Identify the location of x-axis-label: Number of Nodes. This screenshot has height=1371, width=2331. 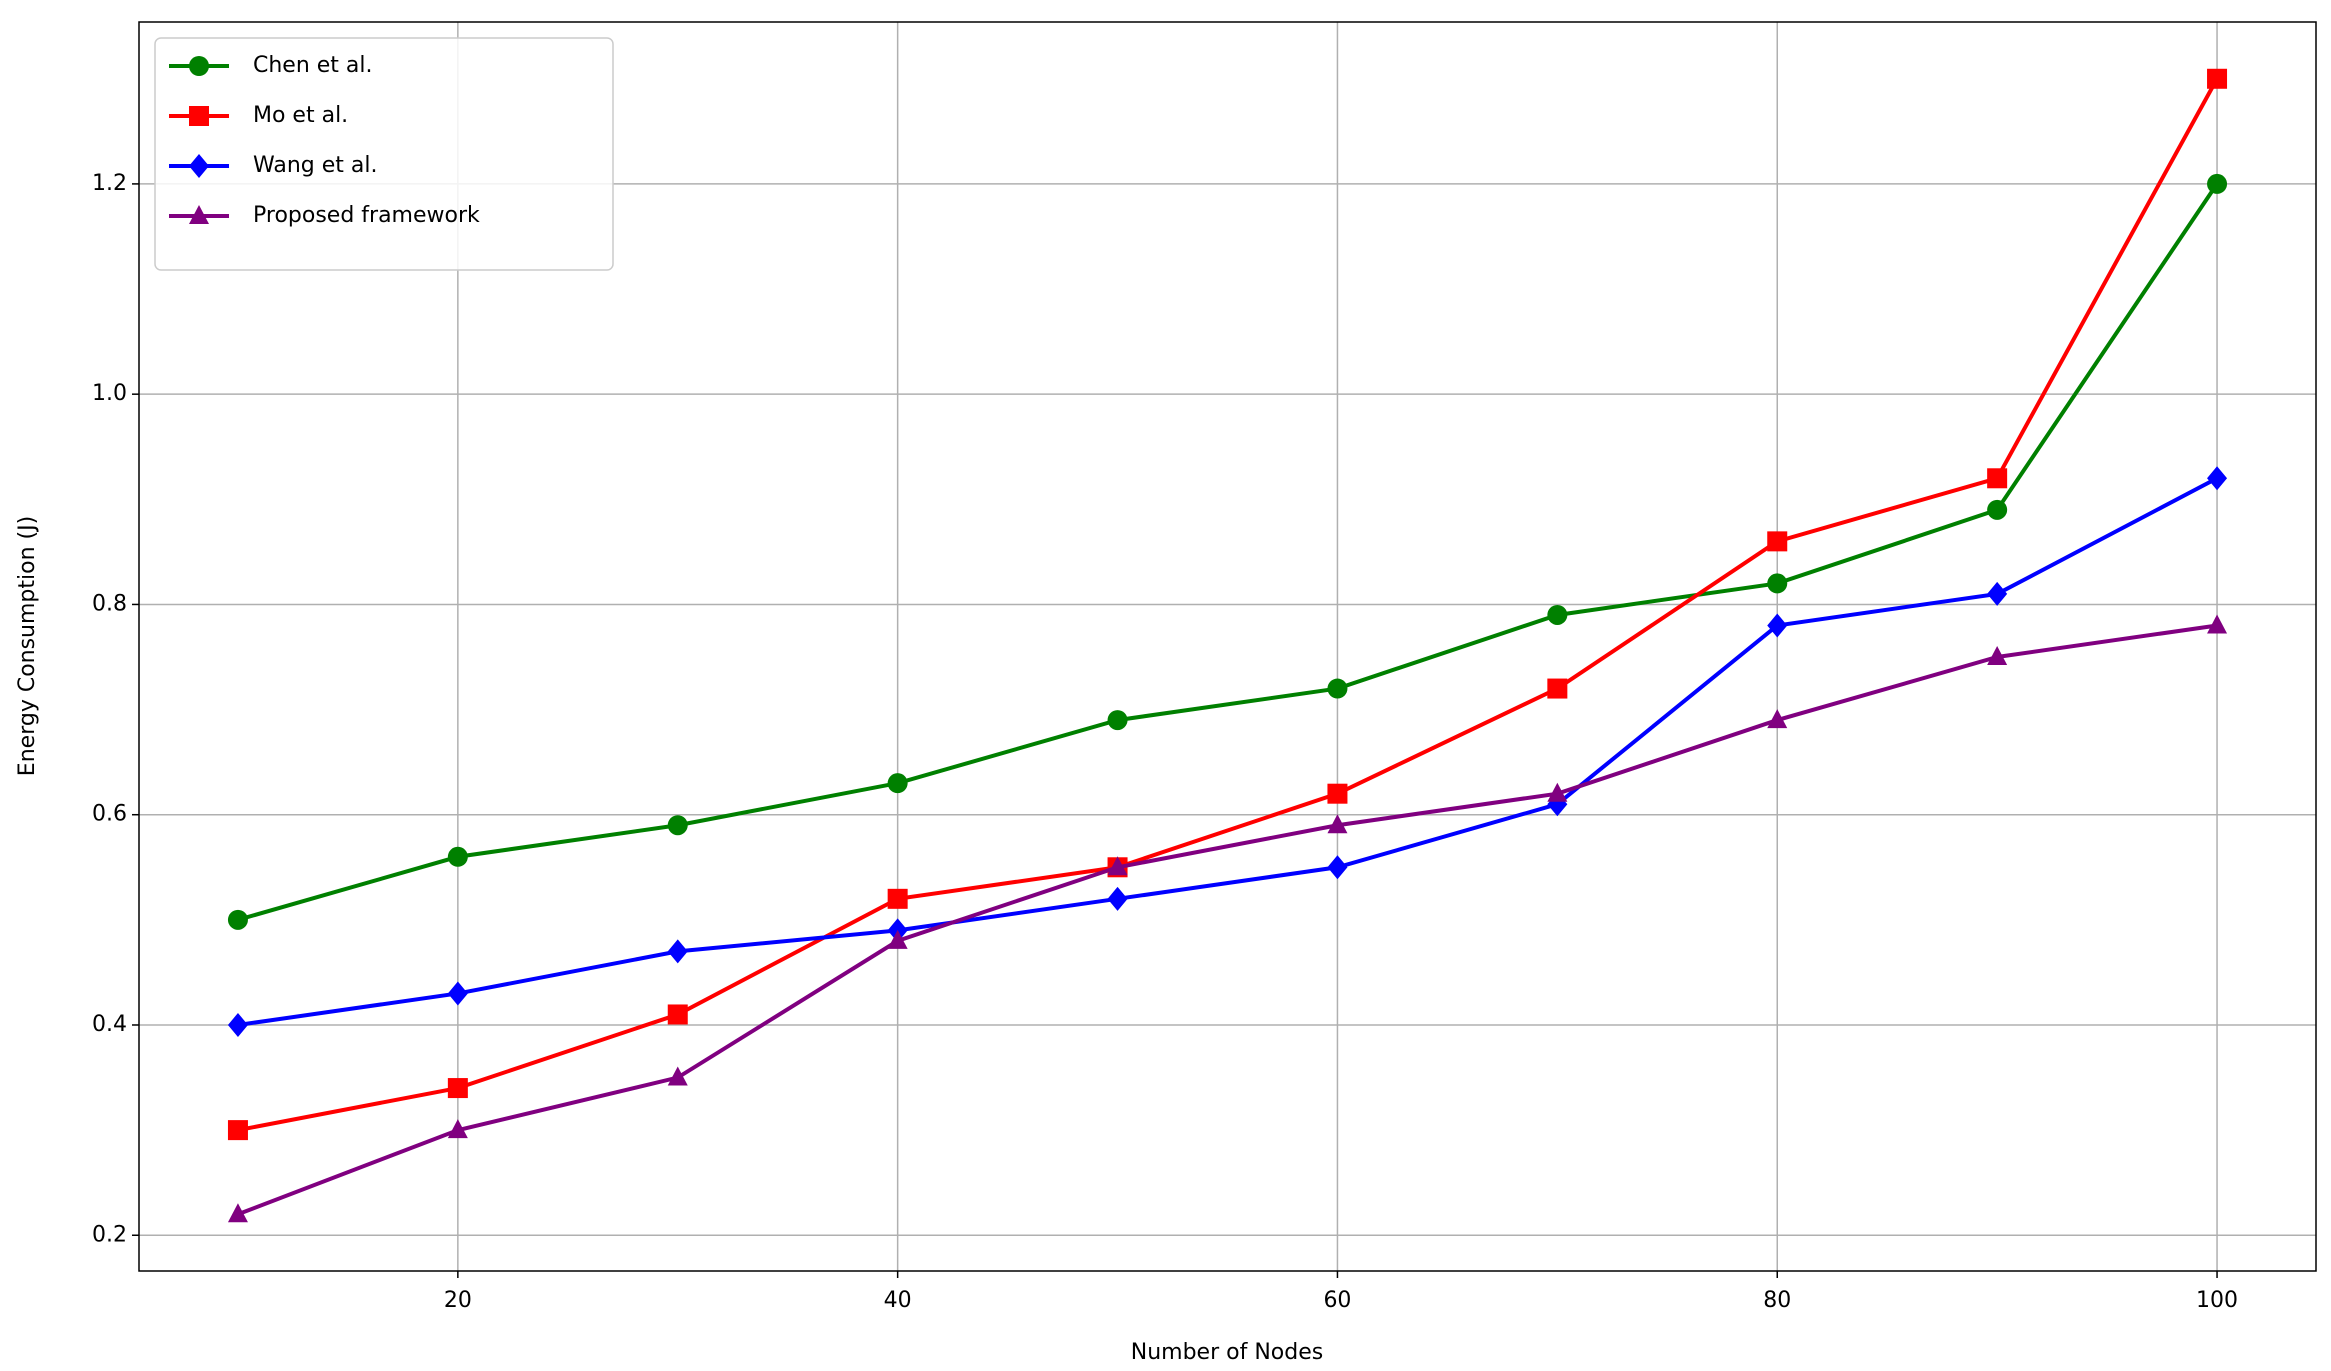
(1227, 1352).